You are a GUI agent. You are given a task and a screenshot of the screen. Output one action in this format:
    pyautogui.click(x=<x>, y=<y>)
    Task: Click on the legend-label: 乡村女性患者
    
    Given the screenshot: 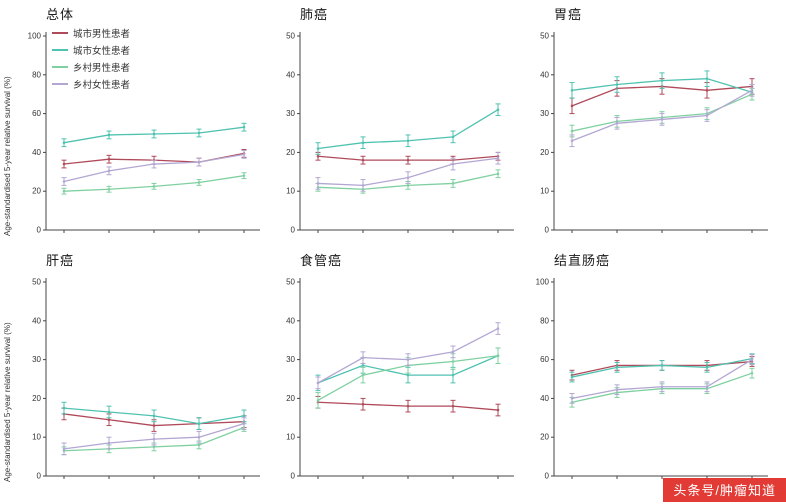 What is the action you would take?
    pyautogui.click(x=102, y=85)
    